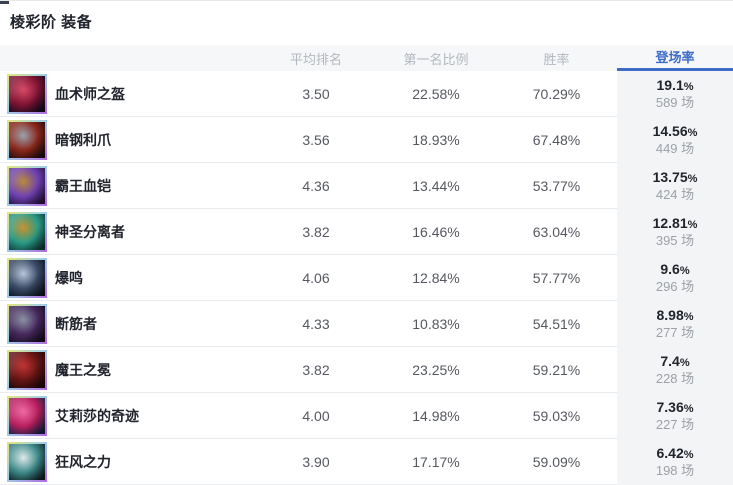 This screenshot has height=485, width=733. I want to click on column-header-item, so click(128, 58).